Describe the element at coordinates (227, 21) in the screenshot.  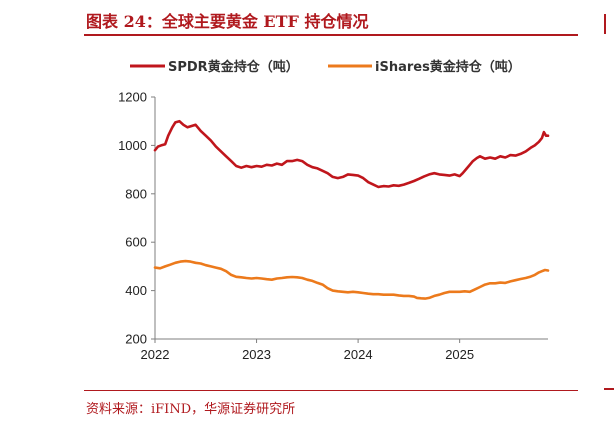
I see `figure-title: 图表 24：全球主要黄金 ETF 持仓情况` at that location.